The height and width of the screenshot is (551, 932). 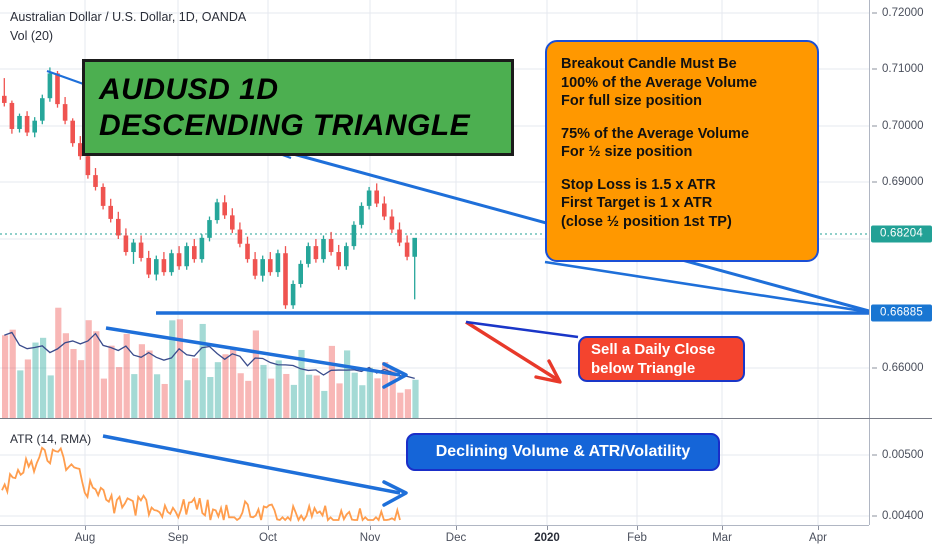 I want to click on price-axis-label: 0.71000, so click(x=903, y=69).